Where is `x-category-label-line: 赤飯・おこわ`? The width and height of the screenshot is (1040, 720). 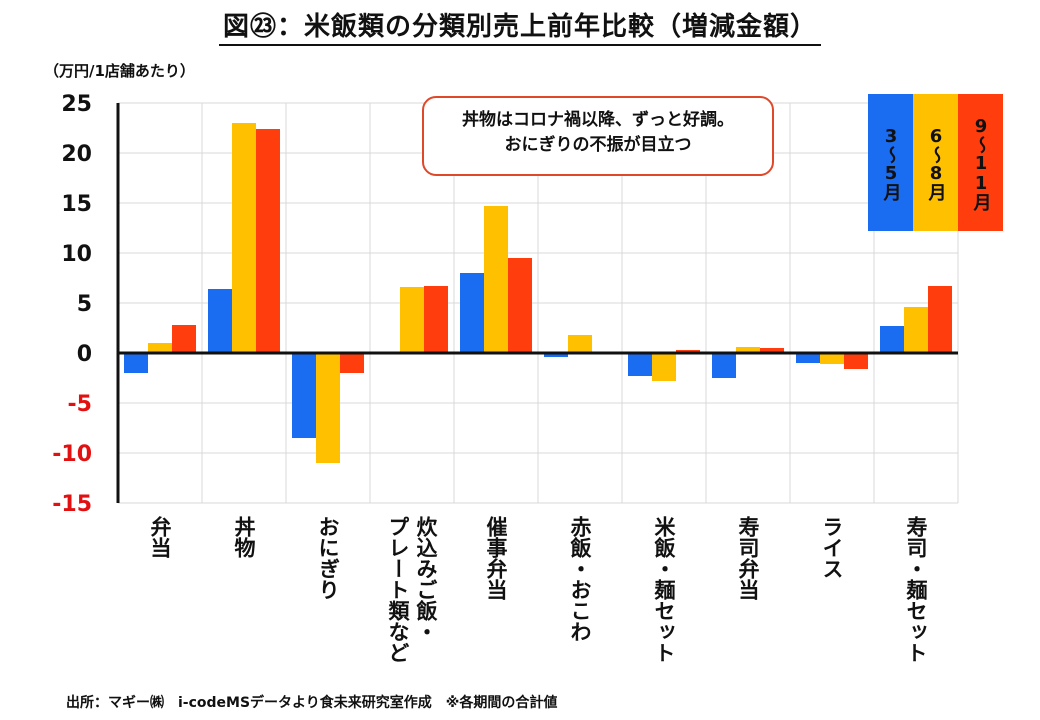
x-category-label-line: 赤飯・おこわ is located at coordinates (580, 579).